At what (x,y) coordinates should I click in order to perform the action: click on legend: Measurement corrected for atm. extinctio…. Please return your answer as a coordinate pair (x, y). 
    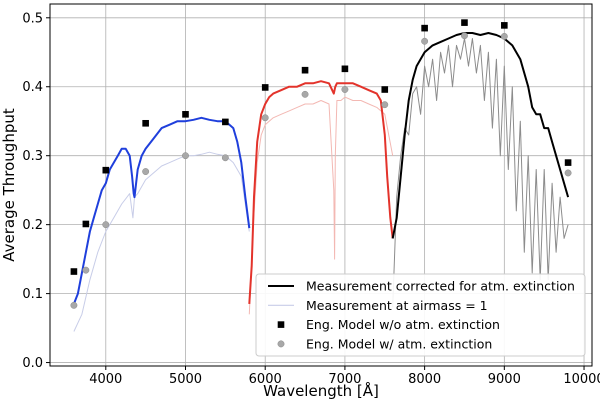
    Looking at the image, I should click on (420, 315).